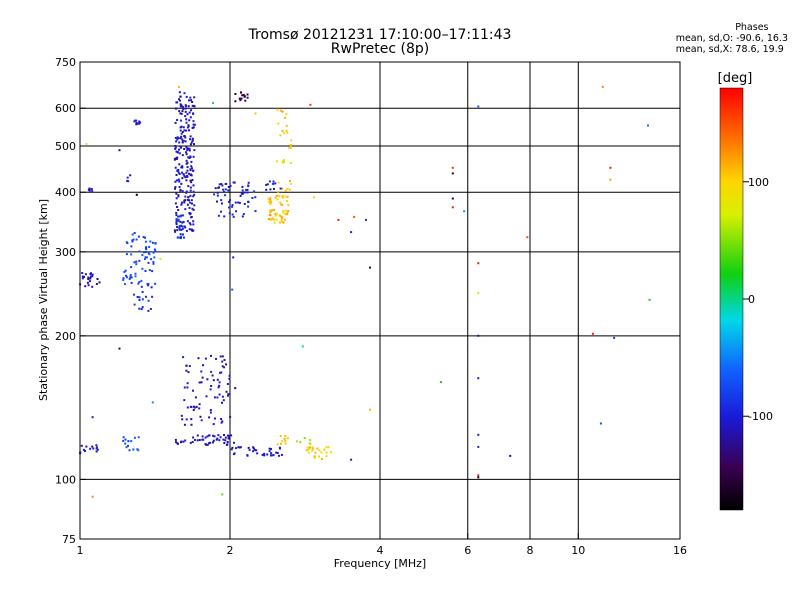 This screenshot has width=800, height=600. Describe the element at coordinates (380, 563) in the screenshot. I see `x-axis-label: Frequency [MHz]` at that location.